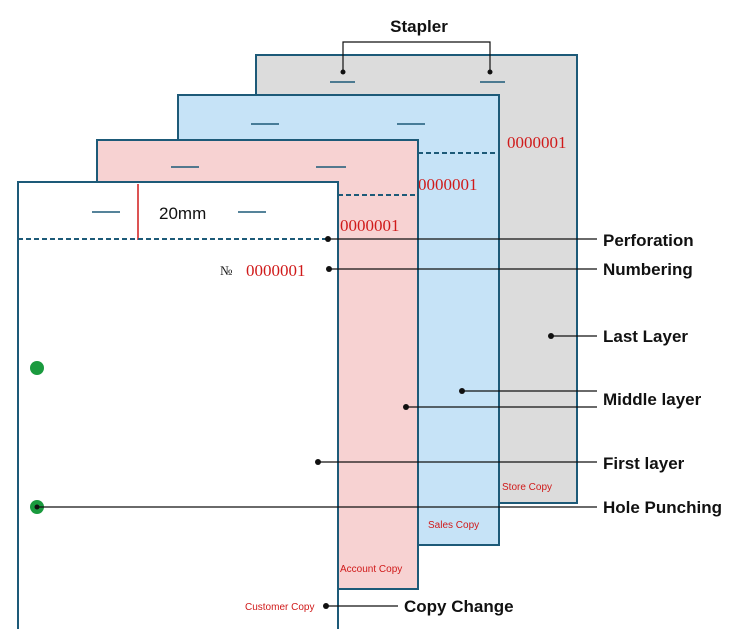 Image resolution: width=753 pixels, height=629 pixels. What do you see at coordinates (371, 569) in the screenshot?
I see `account-copy-label: Account Copy` at bounding box center [371, 569].